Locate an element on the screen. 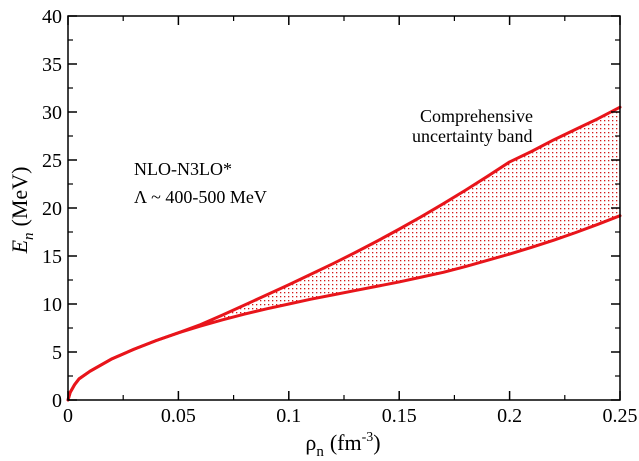 The width and height of the screenshot is (639, 461). x-tick-label: 0.1 is located at coordinates (288, 416).